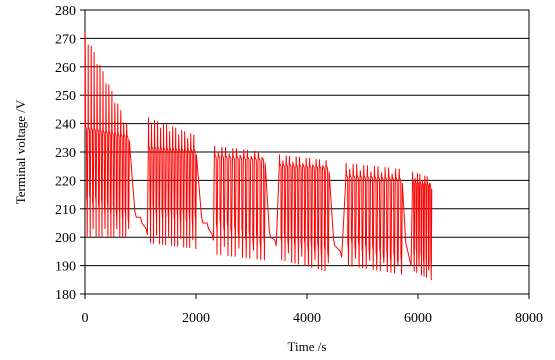  I want to click on y-tick-label: 280, so click(65, 11).